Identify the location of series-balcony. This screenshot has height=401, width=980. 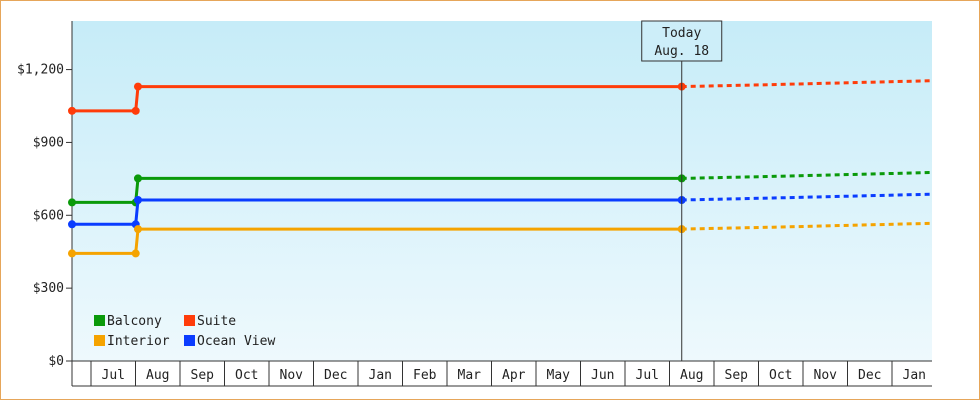
(500, 189).